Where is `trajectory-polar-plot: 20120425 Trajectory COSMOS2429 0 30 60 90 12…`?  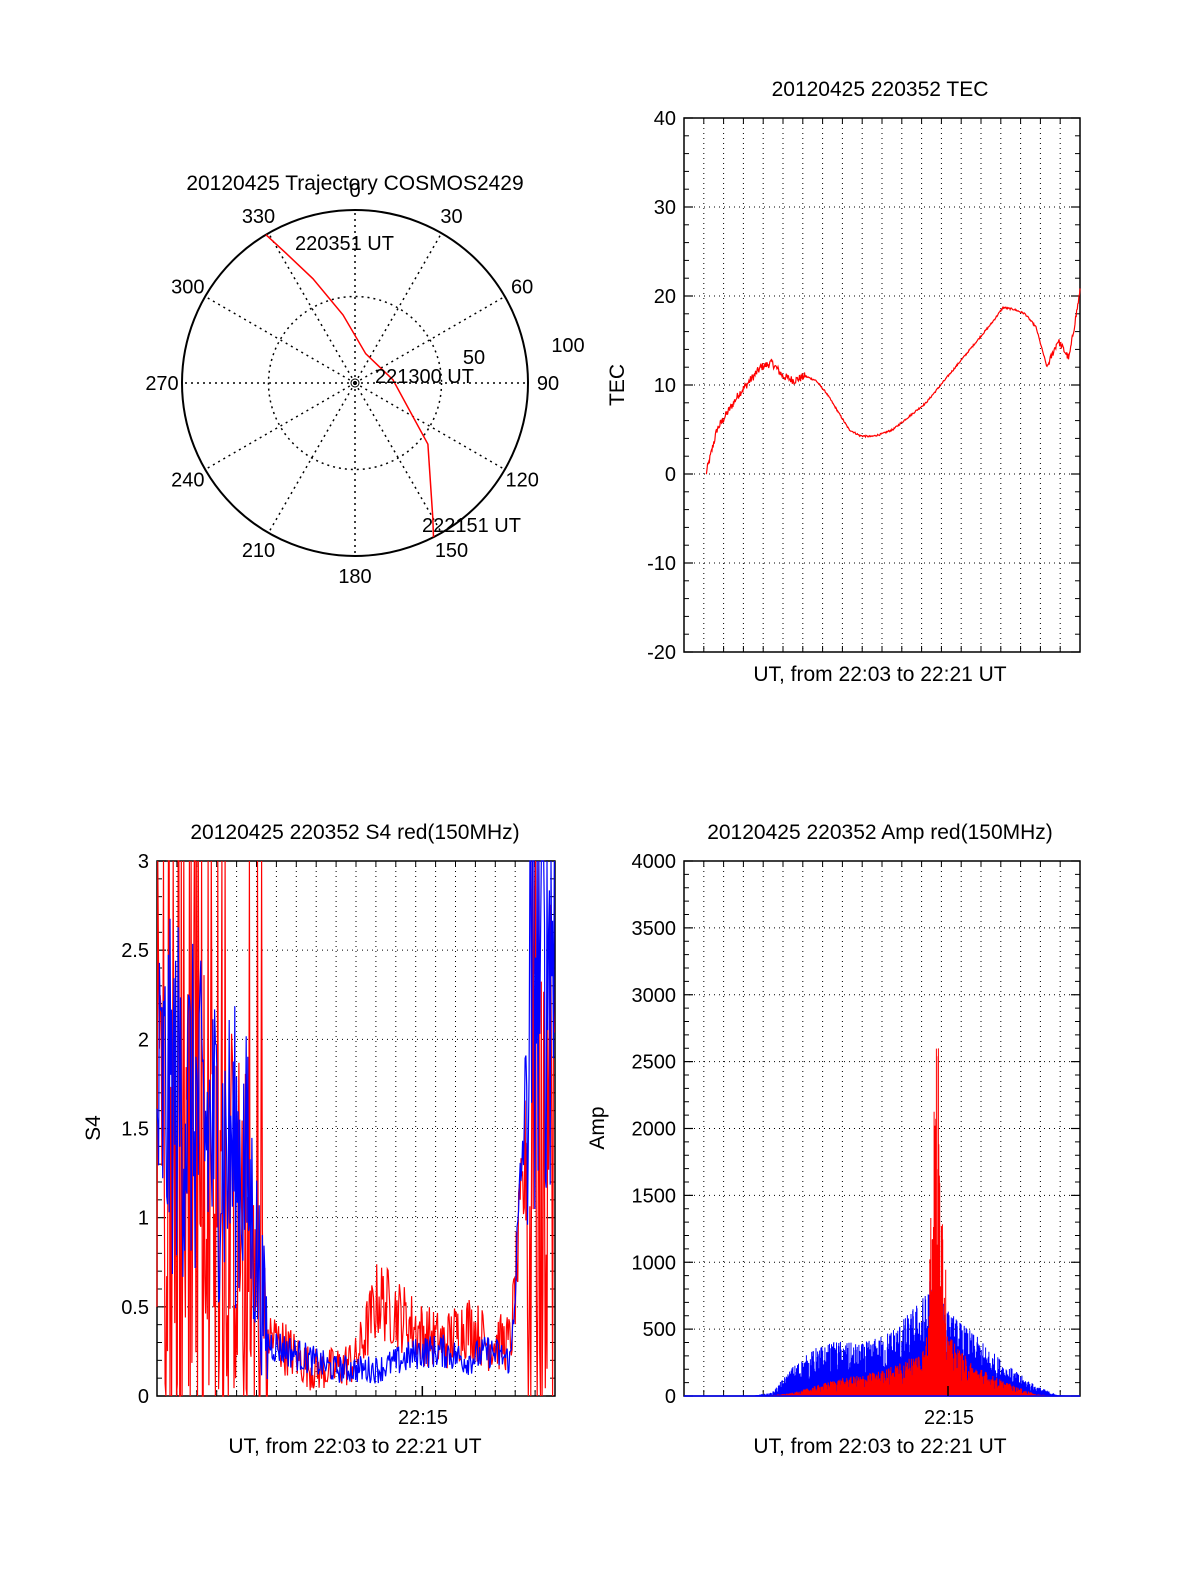 trajectory-polar-plot: 20120425 Trajectory COSMOS2429 0 30 60 90 12… is located at coordinates (364, 380).